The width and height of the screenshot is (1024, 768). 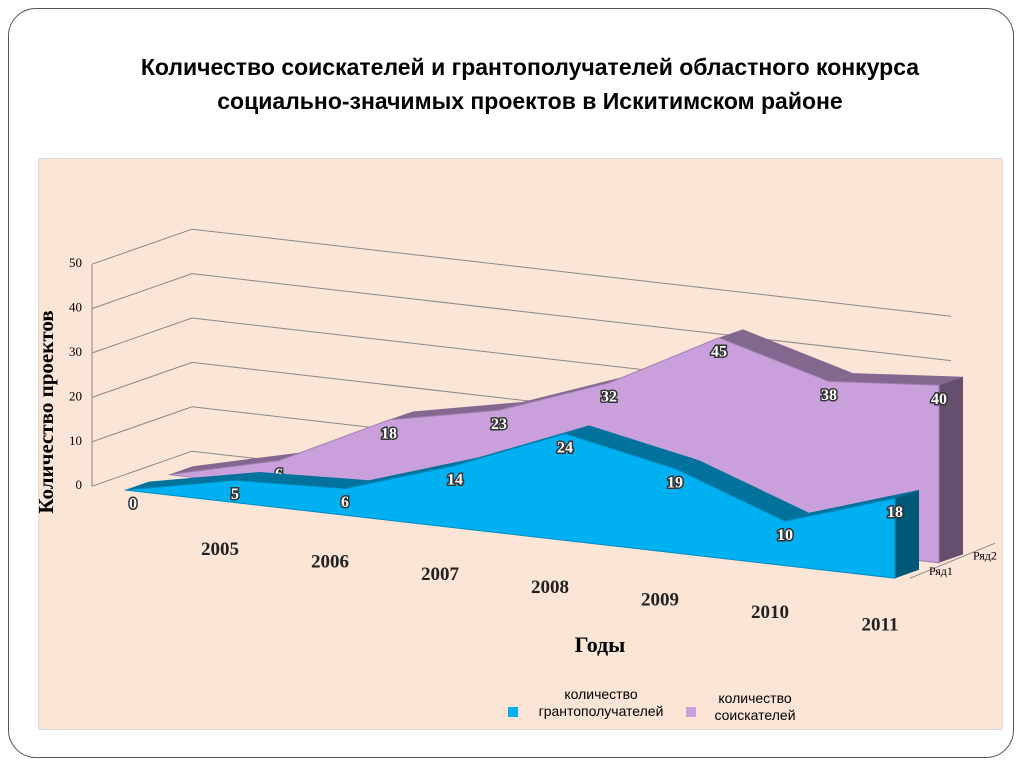 What do you see at coordinates (133, 504) in the screenshot?
I see `data-label: 0` at bounding box center [133, 504].